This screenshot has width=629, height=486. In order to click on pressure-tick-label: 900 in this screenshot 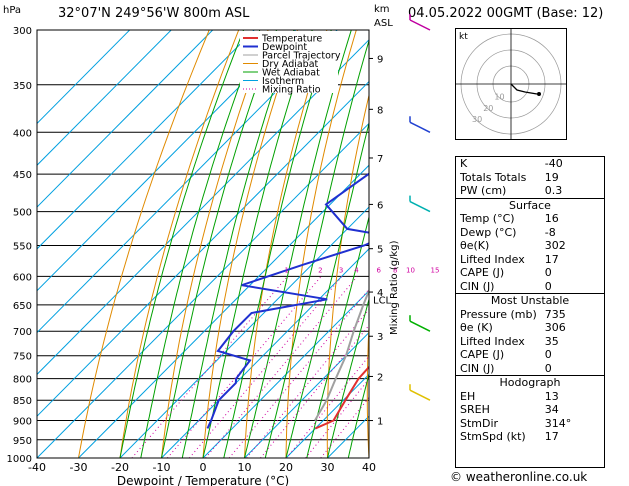, I will do `click(22, 422)`.